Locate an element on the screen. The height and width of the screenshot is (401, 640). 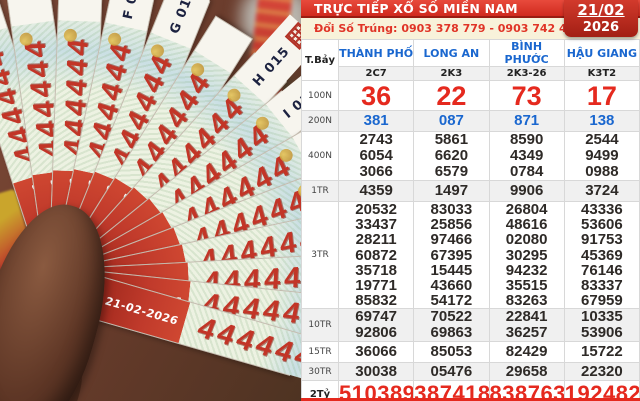
result-cell: 387418 is located at coordinates (451, 390).